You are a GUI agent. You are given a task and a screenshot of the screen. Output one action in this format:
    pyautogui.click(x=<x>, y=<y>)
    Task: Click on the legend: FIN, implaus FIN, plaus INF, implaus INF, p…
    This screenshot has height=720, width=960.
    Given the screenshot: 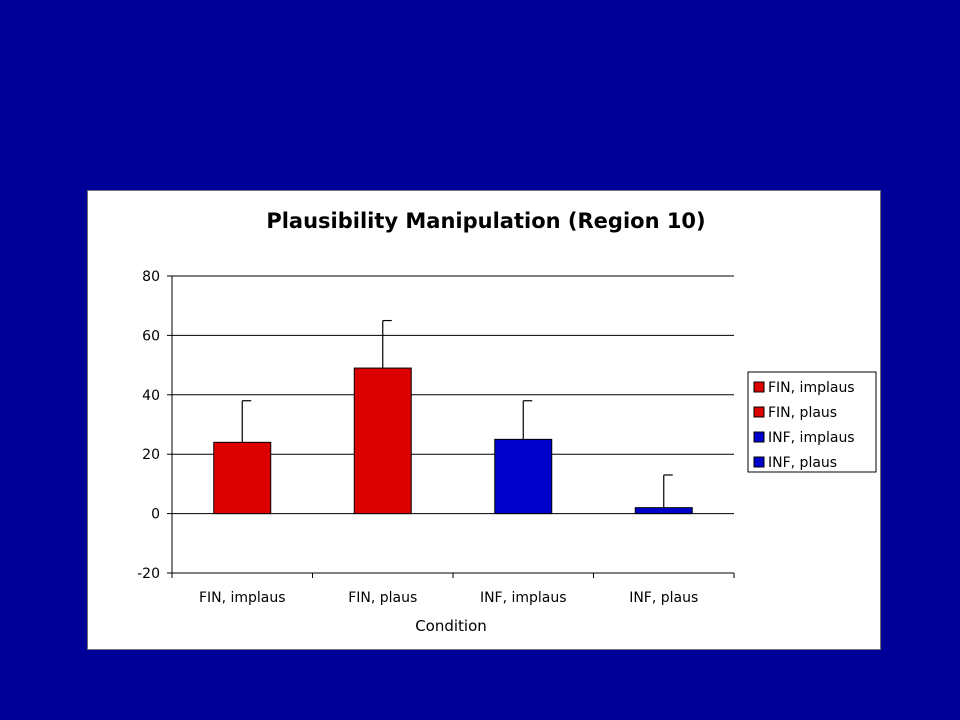 What is the action you would take?
    pyautogui.click(x=812, y=422)
    